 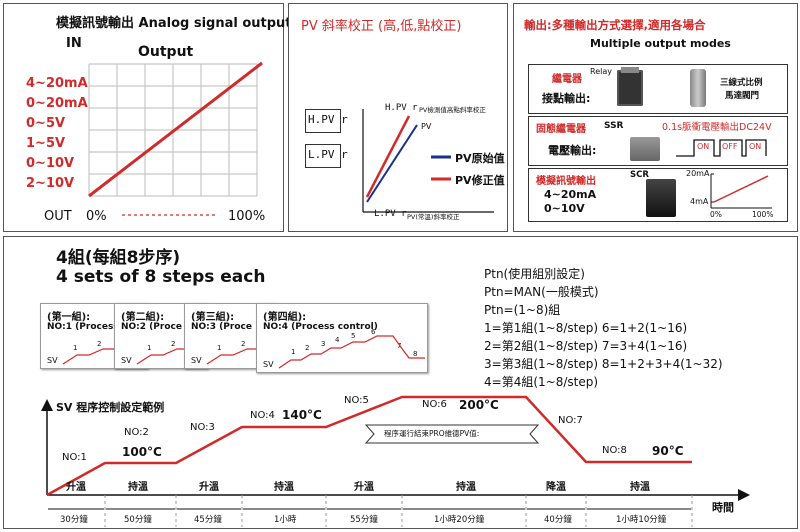 I want to click on temp-label: 140°C, so click(x=302, y=415).